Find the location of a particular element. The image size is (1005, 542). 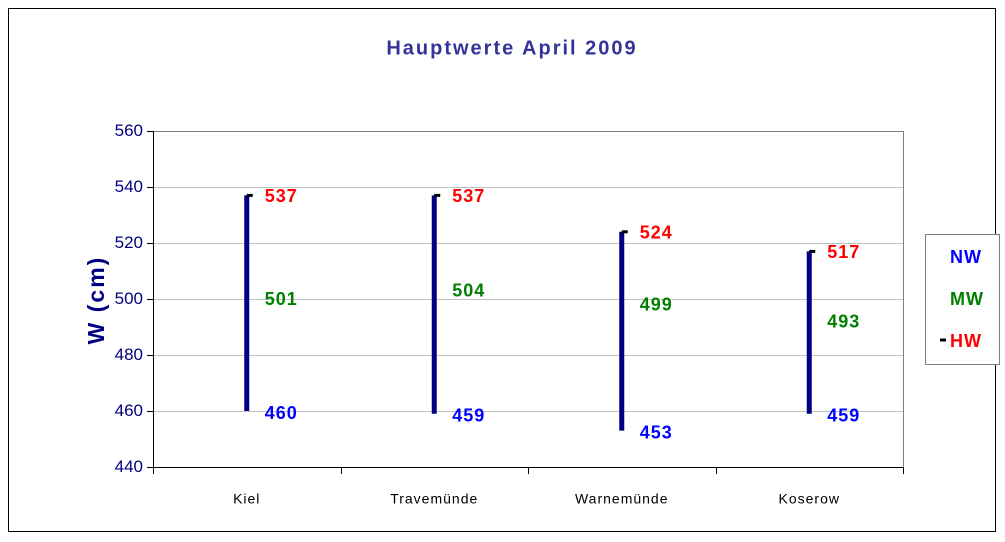

y-tick-label: 440 is located at coordinates (129, 466).